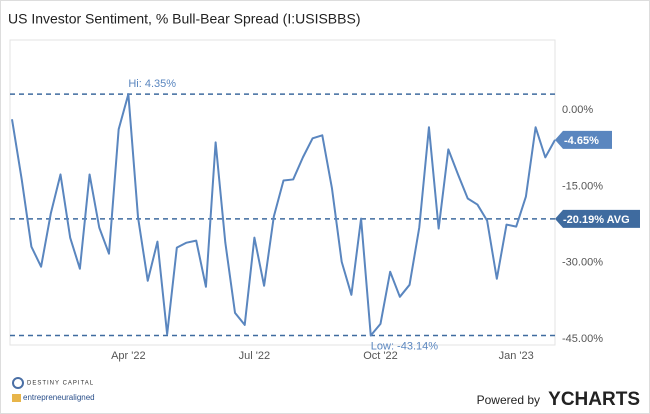 This screenshot has height=414, width=650. I want to click on powered-by: Powered by, so click(508, 400).